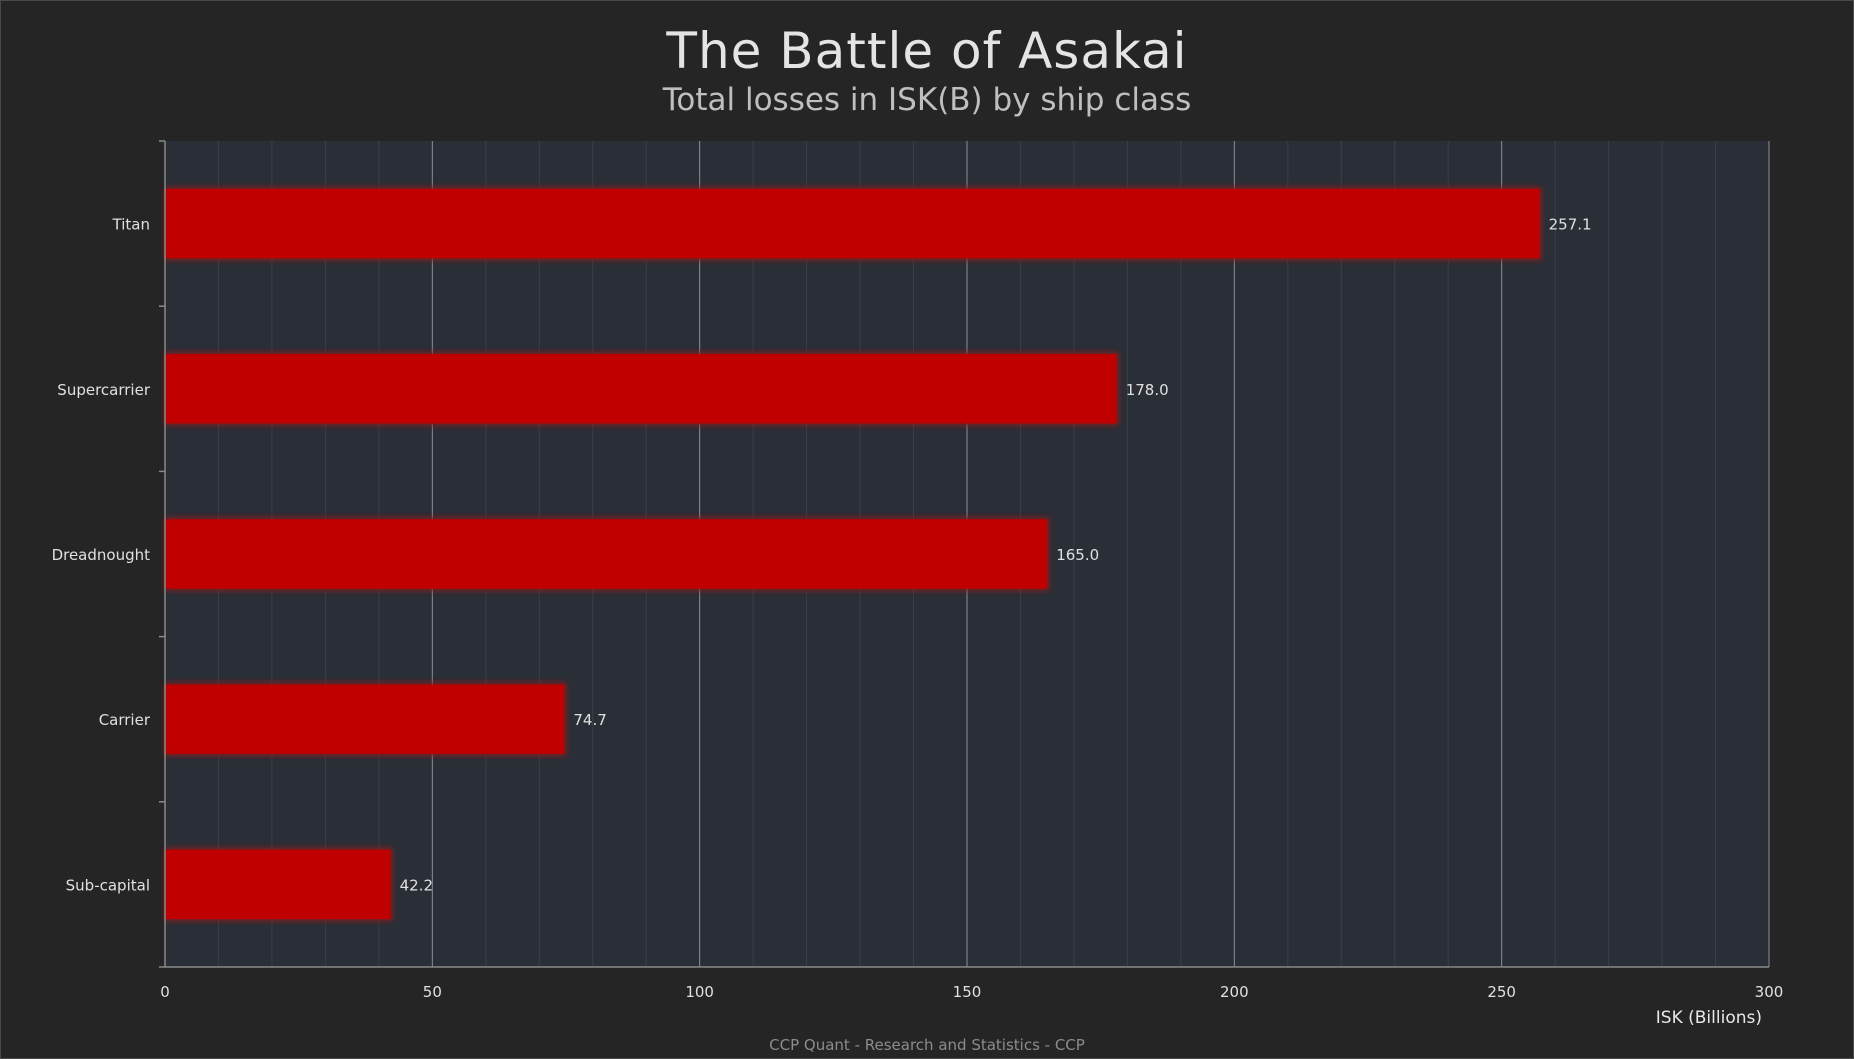 The image size is (1854, 1059). I want to click on y-tick-label: Sub-capital, so click(108, 885).